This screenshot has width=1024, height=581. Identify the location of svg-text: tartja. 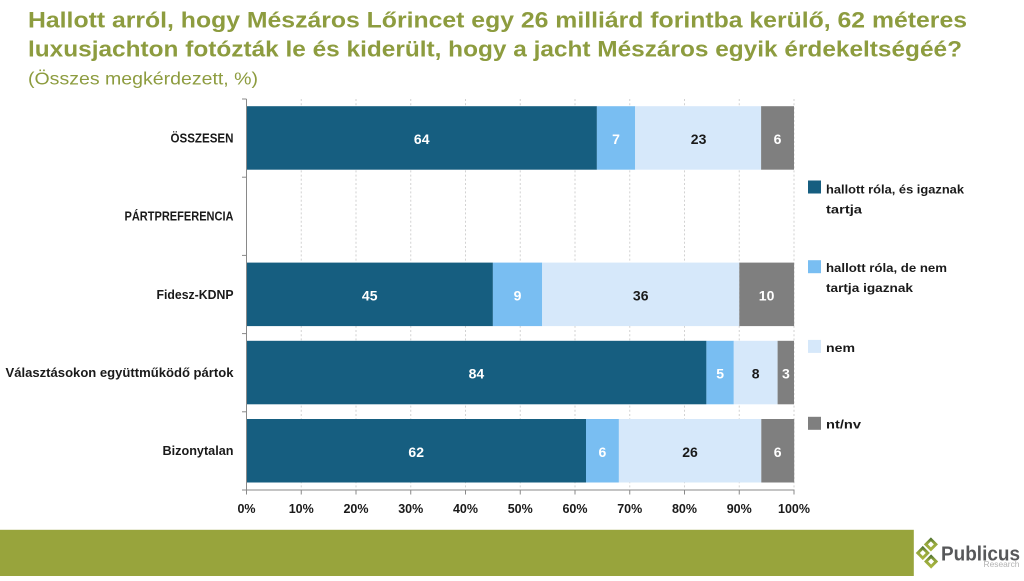
(844, 210).